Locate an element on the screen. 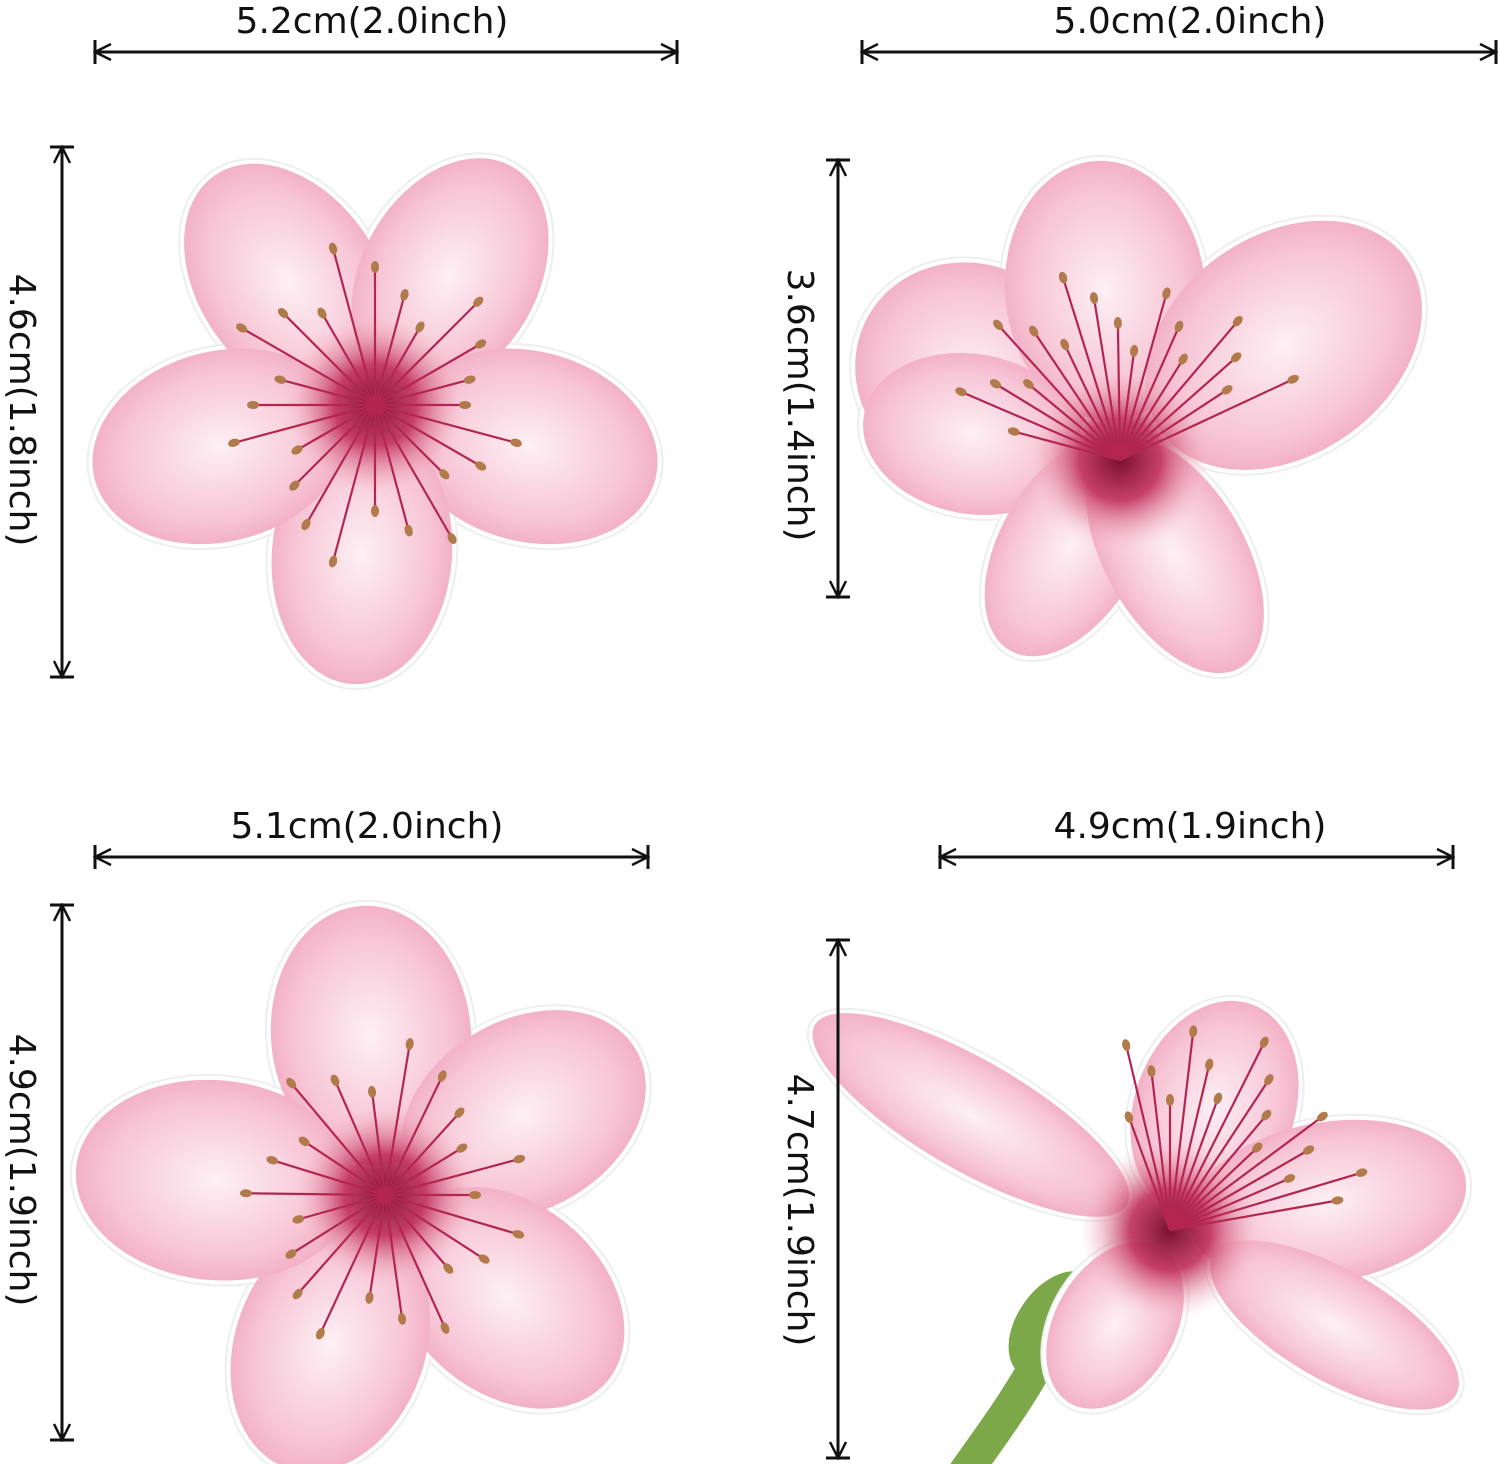 This screenshot has height=1464, width=1500. flower-2-image is located at coordinates (1138, 417).